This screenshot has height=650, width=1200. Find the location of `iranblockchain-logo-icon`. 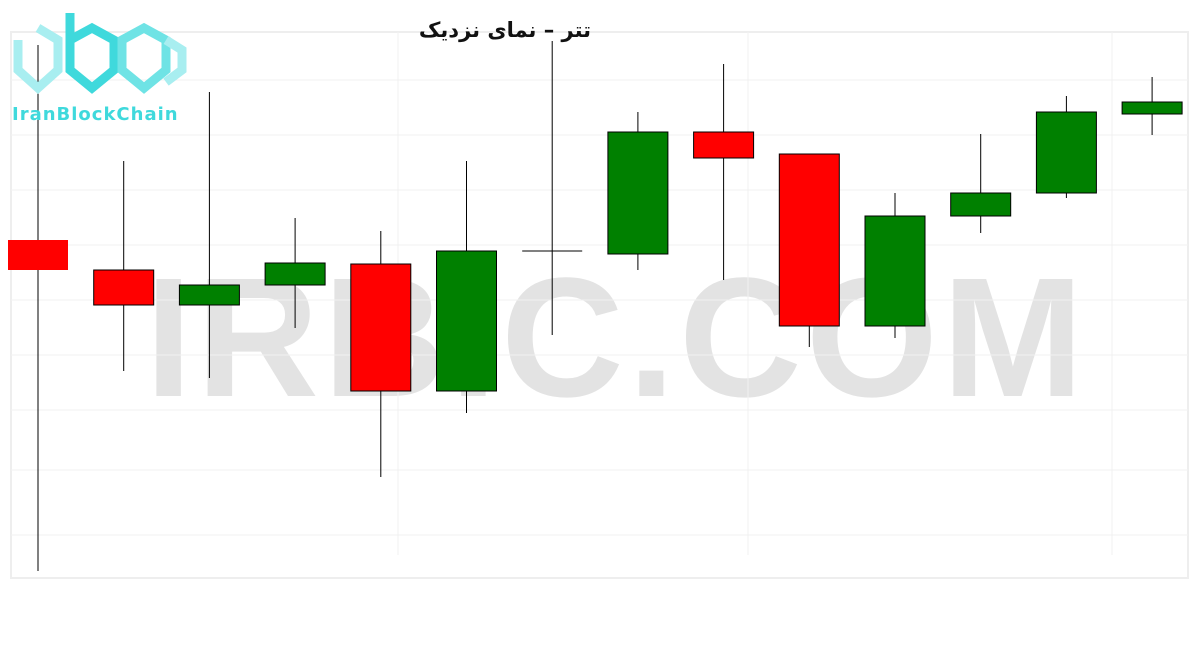

iranblockchain-logo-icon is located at coordinates (100, 54).